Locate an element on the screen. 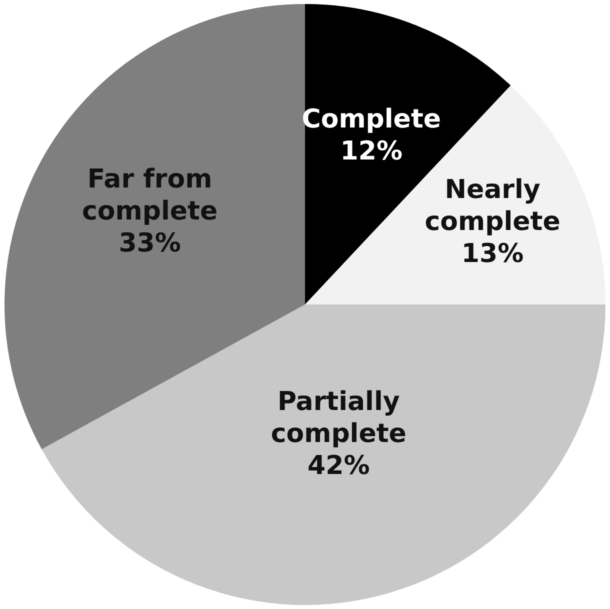 The image size is (610, 609). slice-label: Far from complete is located at coordinates (150, 195).